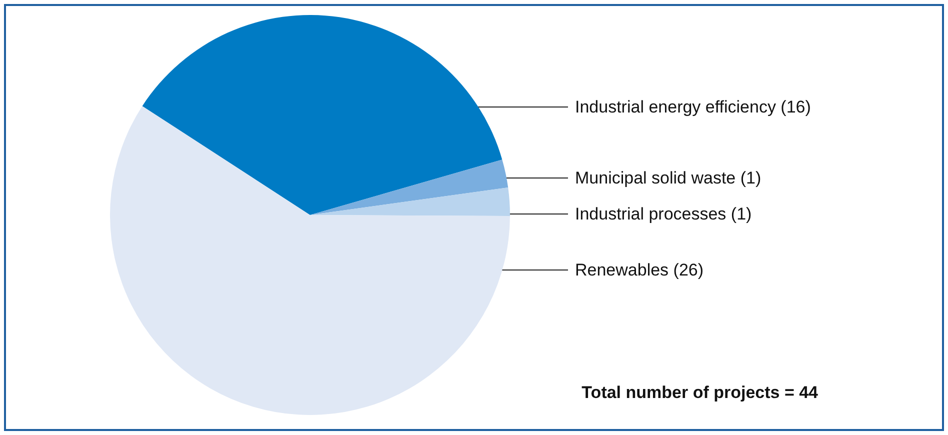 This screenshot has height=435, width=948. I want to click on slice-label: Renewables (26), so click(639, 270).